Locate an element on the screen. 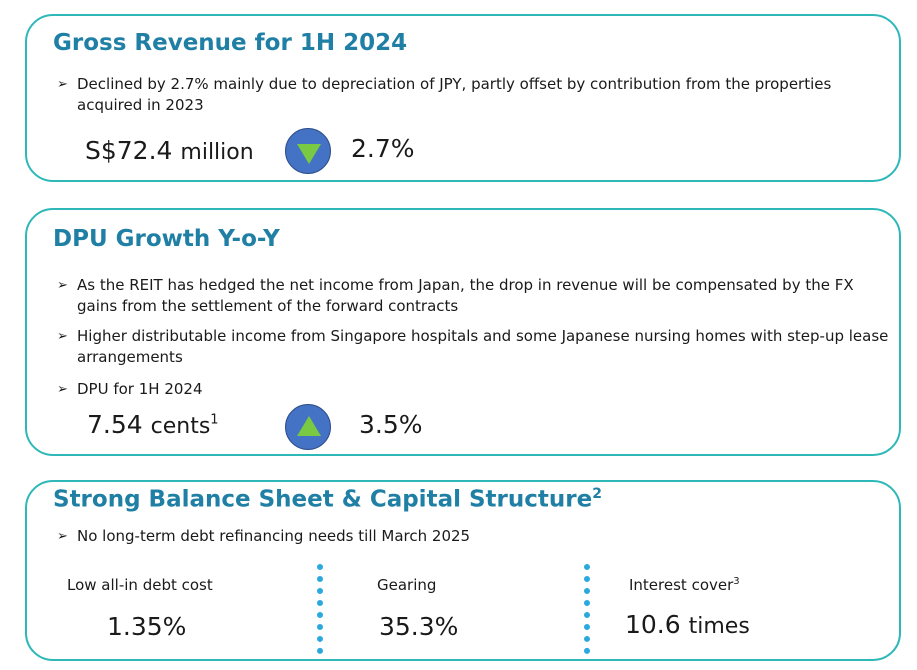 The height and width of the screenshot is (670, 917). dpu-bullet-3: ➢ DPU for 1H 2024 is located at coordinates (473, 389).